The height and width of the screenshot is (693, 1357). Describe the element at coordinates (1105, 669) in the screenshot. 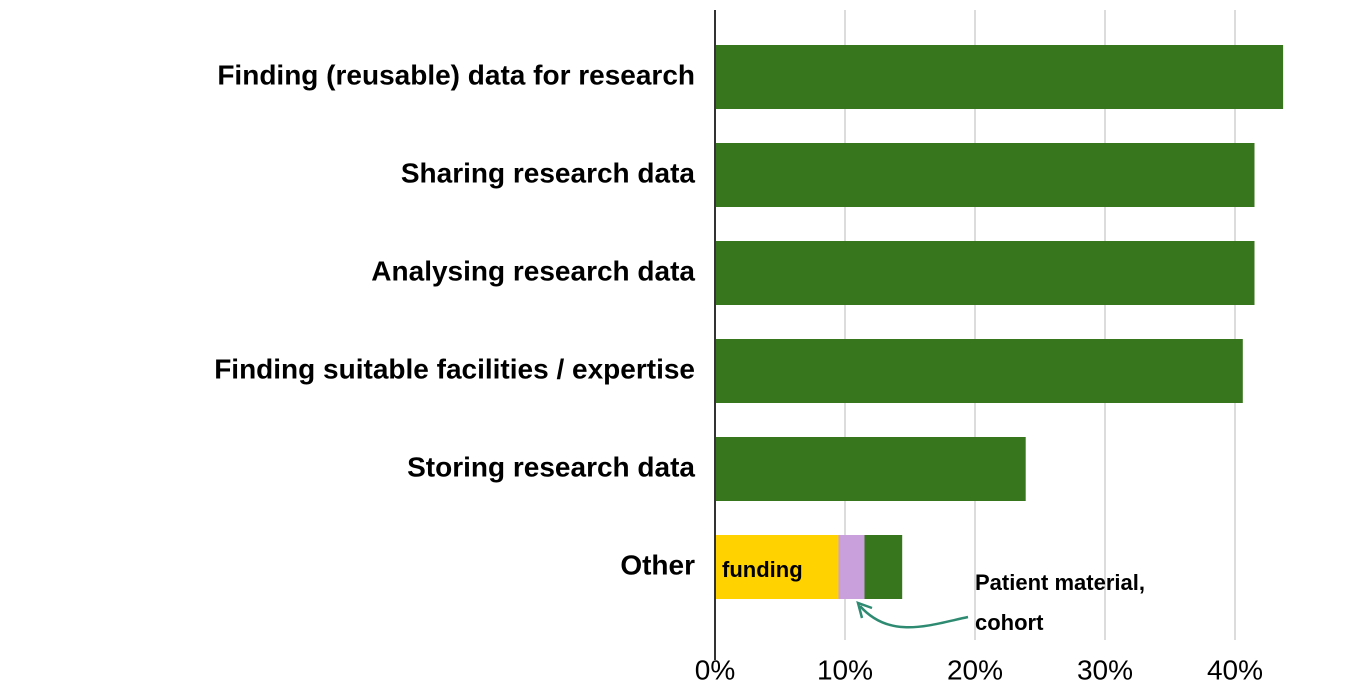

I see `x-tick-label: 30%` at that location.